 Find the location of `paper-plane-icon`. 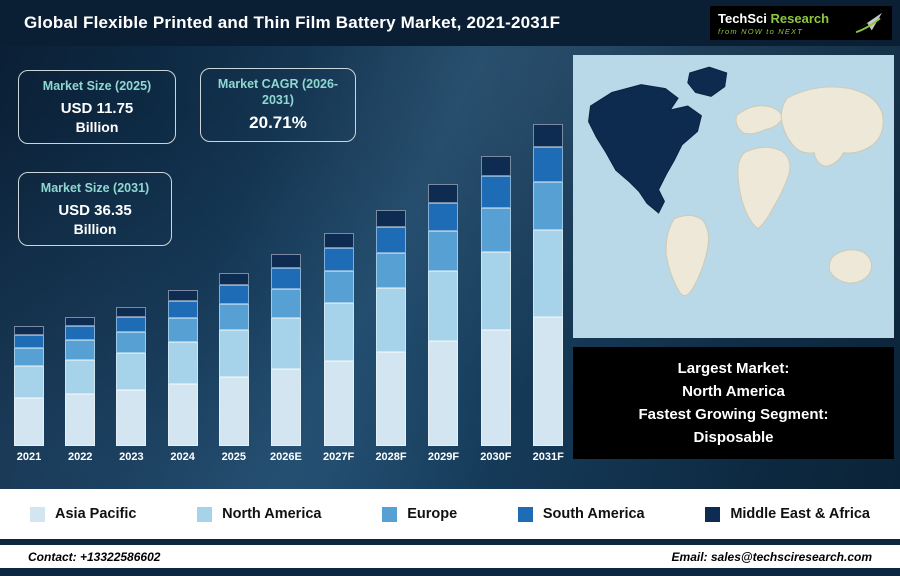

paper-plane-icon is located at coordinates (868, 23).